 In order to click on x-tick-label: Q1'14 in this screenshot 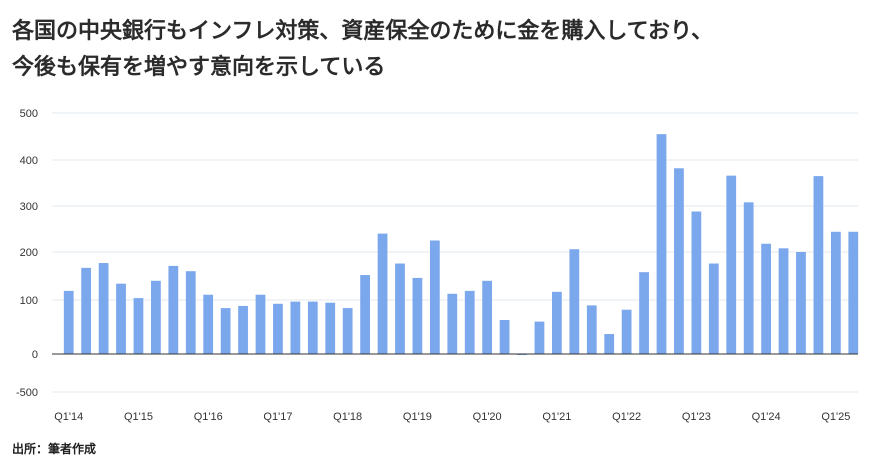, I will do `click(68, 417)`.